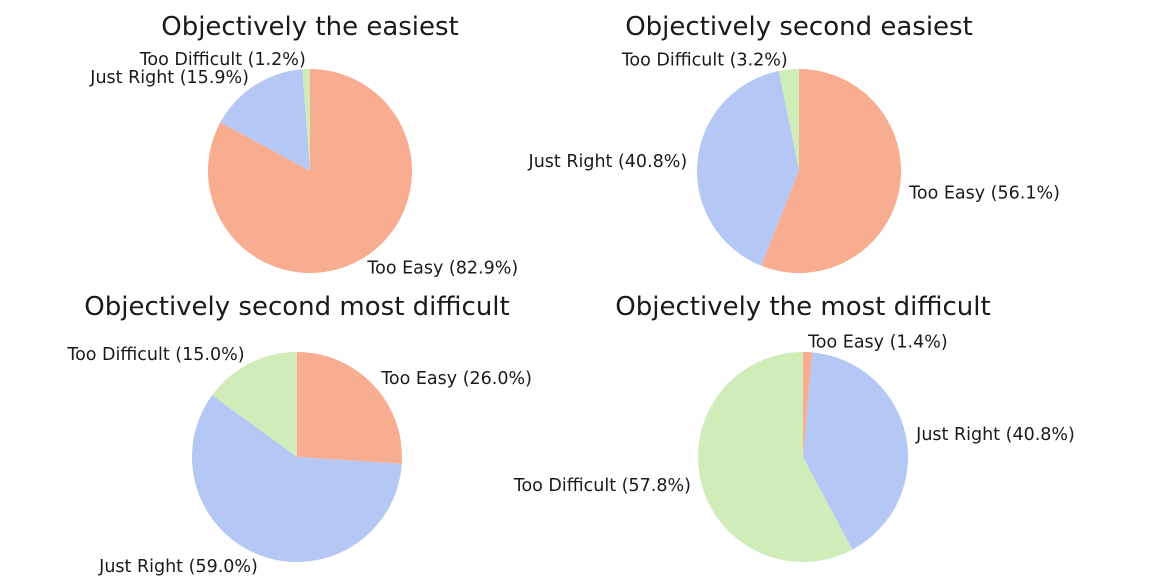  Describe the element at coordinates (877, 343) in the screenshot. I see `slice-label-too-easy: Too Easy (1.4%)` at that location.